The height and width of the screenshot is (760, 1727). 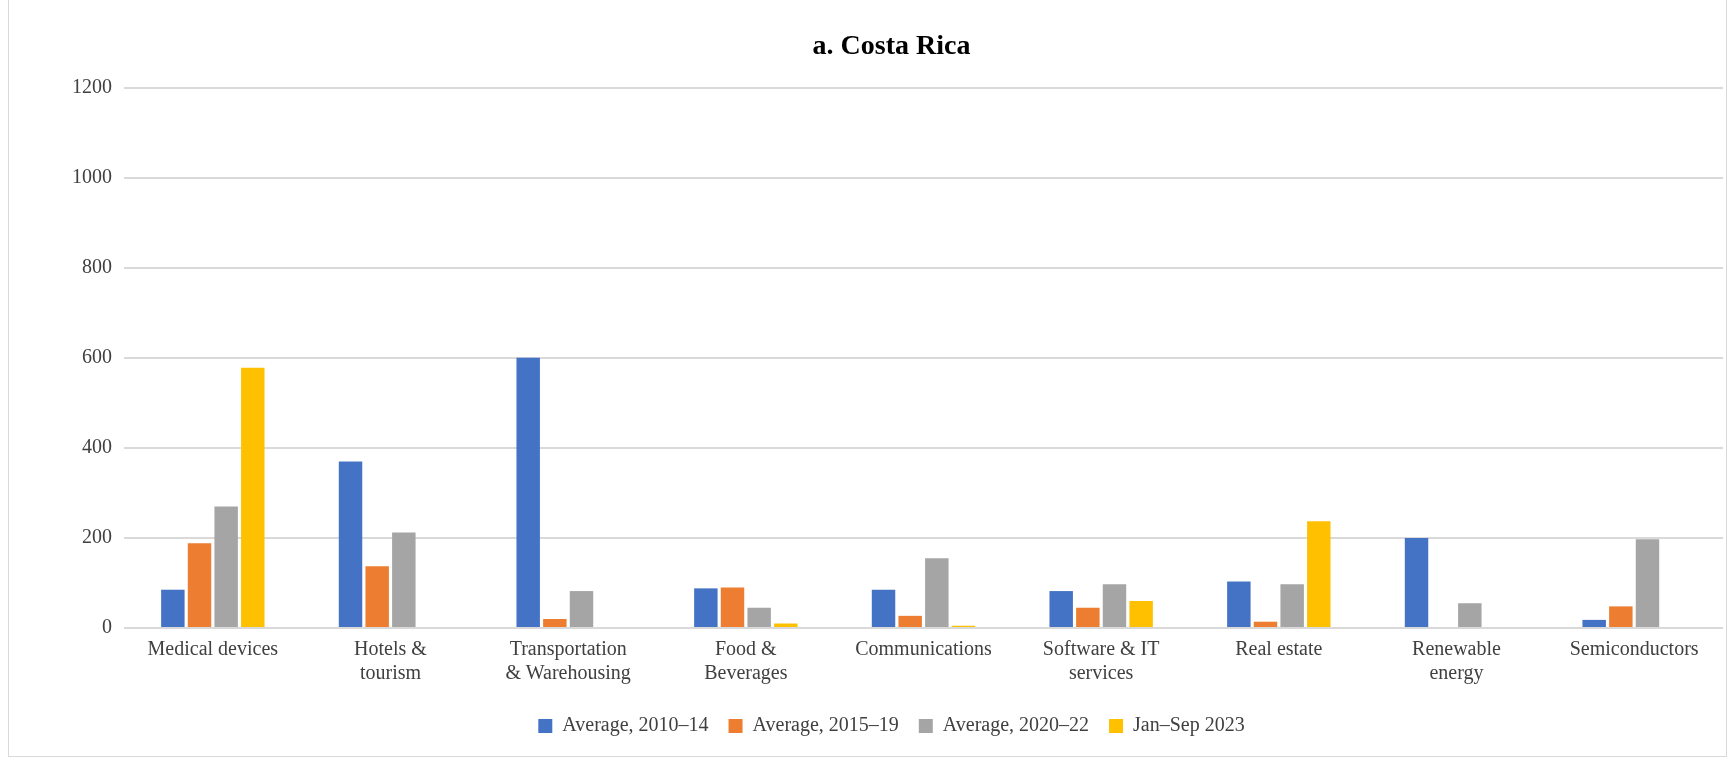 What do you see at coordinates (1189, 725) in the screenshot?
I see `legend-label: Jan–Sep 2023` at bounding box center [1189, 725].